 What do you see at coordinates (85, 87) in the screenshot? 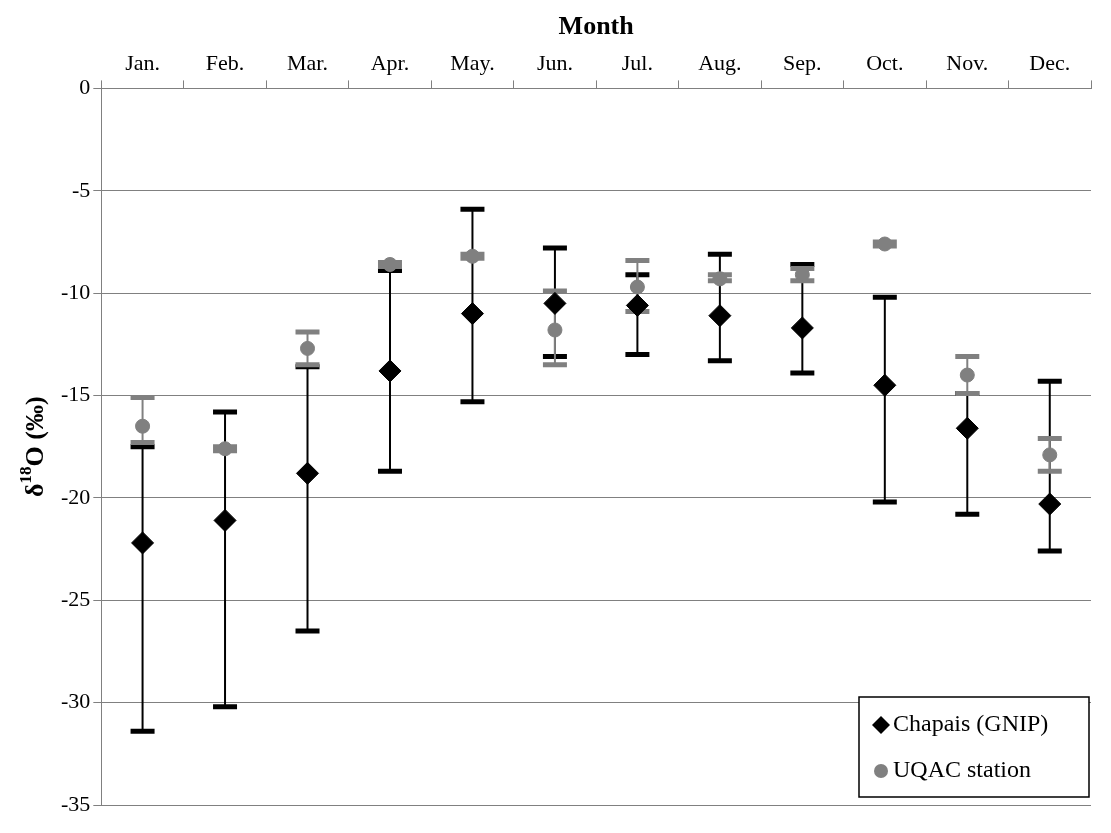
I see `y-tick-label: 0` at bounding box center [85, 87].